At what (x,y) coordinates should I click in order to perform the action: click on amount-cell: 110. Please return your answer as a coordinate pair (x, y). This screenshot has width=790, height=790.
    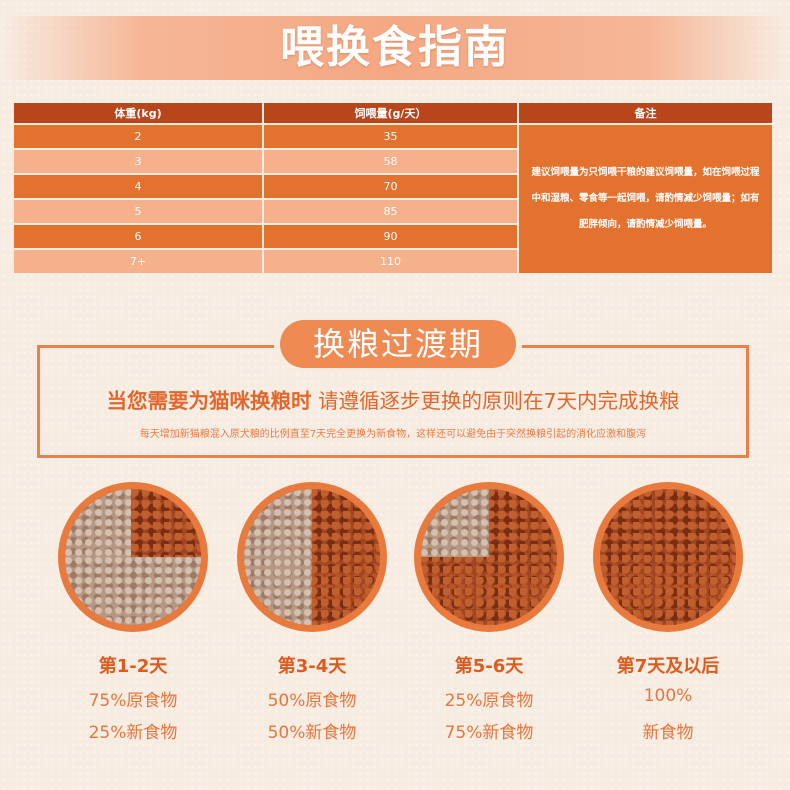
    Looking at the image, I should click on (391, 262).